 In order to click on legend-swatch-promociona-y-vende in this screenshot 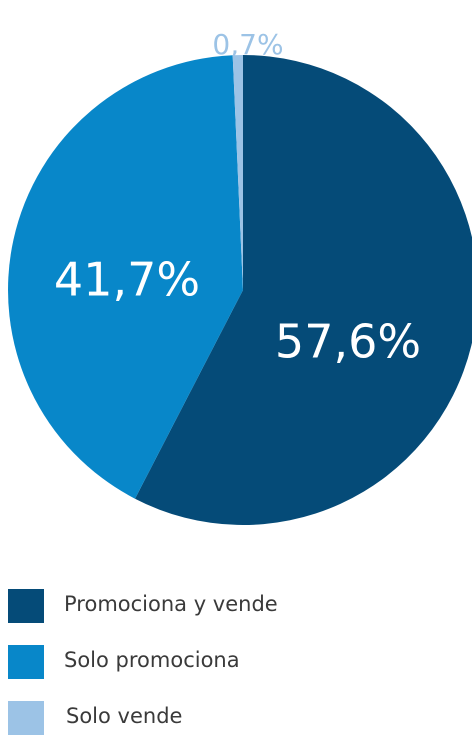, I will do `click(26, 606)`.